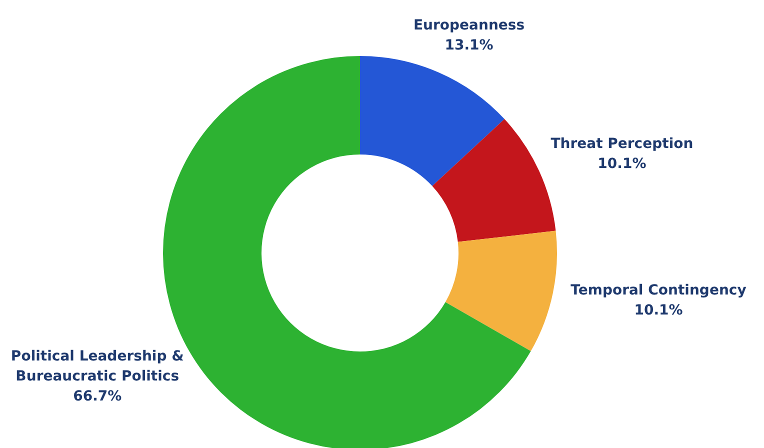 This screenshot has height=448, width=764. What do you see at coordinates (622, 144) in the screenshot?
I see `slice-label: Threat Perception` at bounding box center [622, 144].